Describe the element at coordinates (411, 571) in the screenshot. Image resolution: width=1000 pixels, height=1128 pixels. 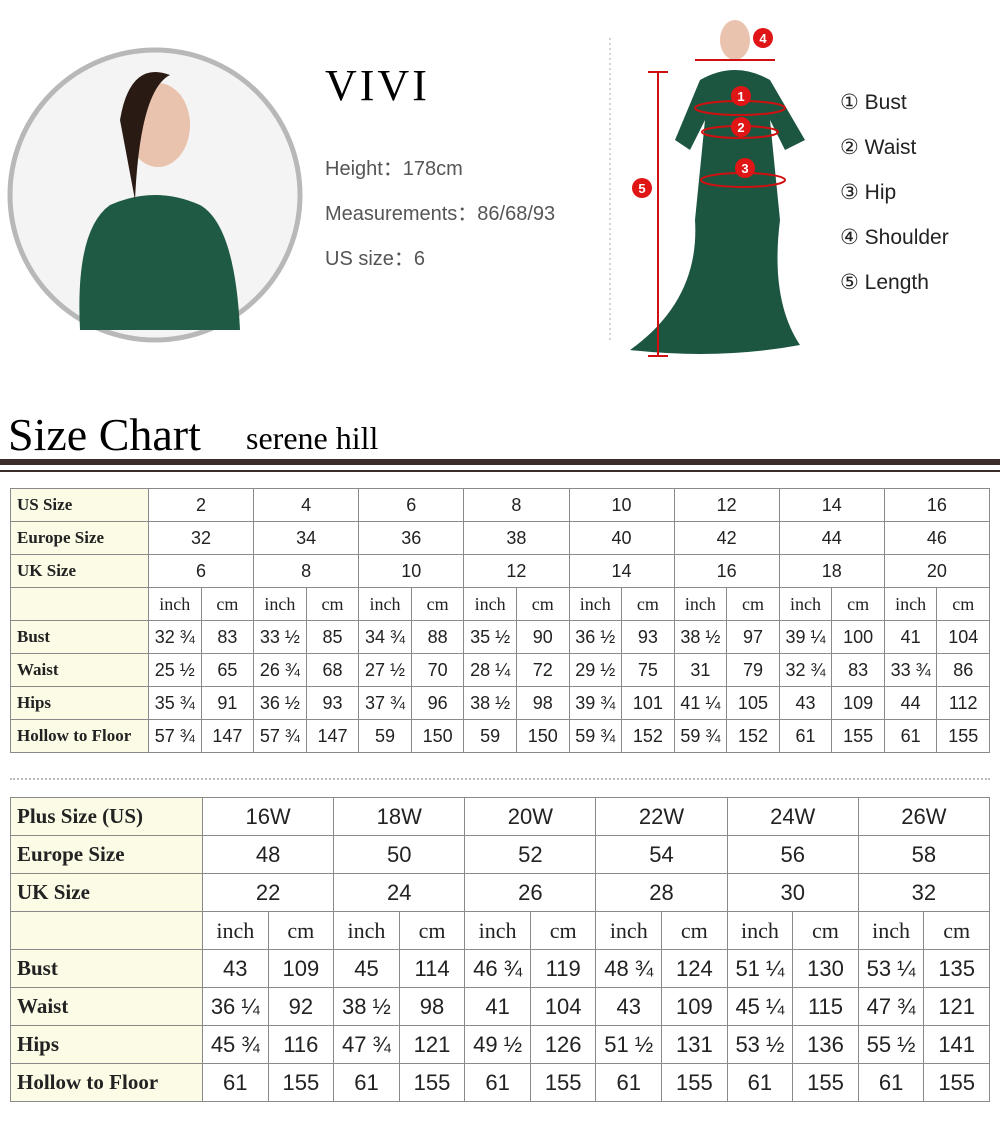
I see `size-cell: 10` at that location.